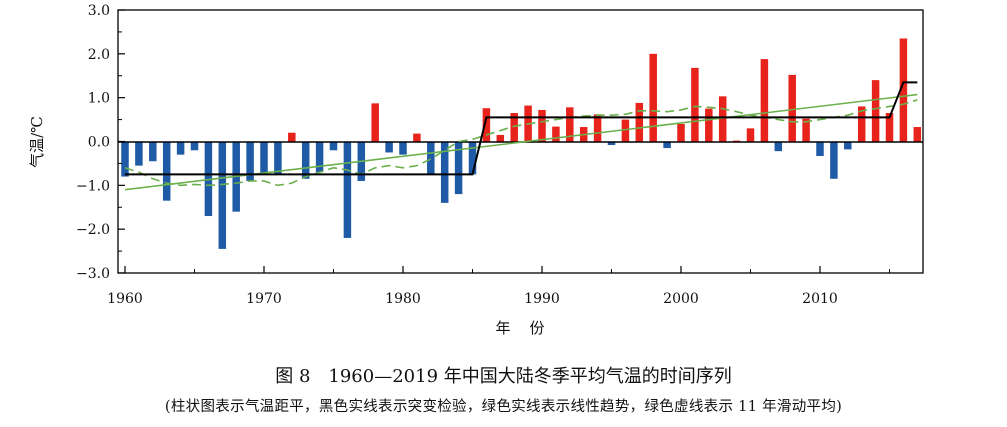  I want to click on figure-caption-title: 图 8 1960—2019 年中国大陆冬季平均气温的时间序列, so click(503, 376).